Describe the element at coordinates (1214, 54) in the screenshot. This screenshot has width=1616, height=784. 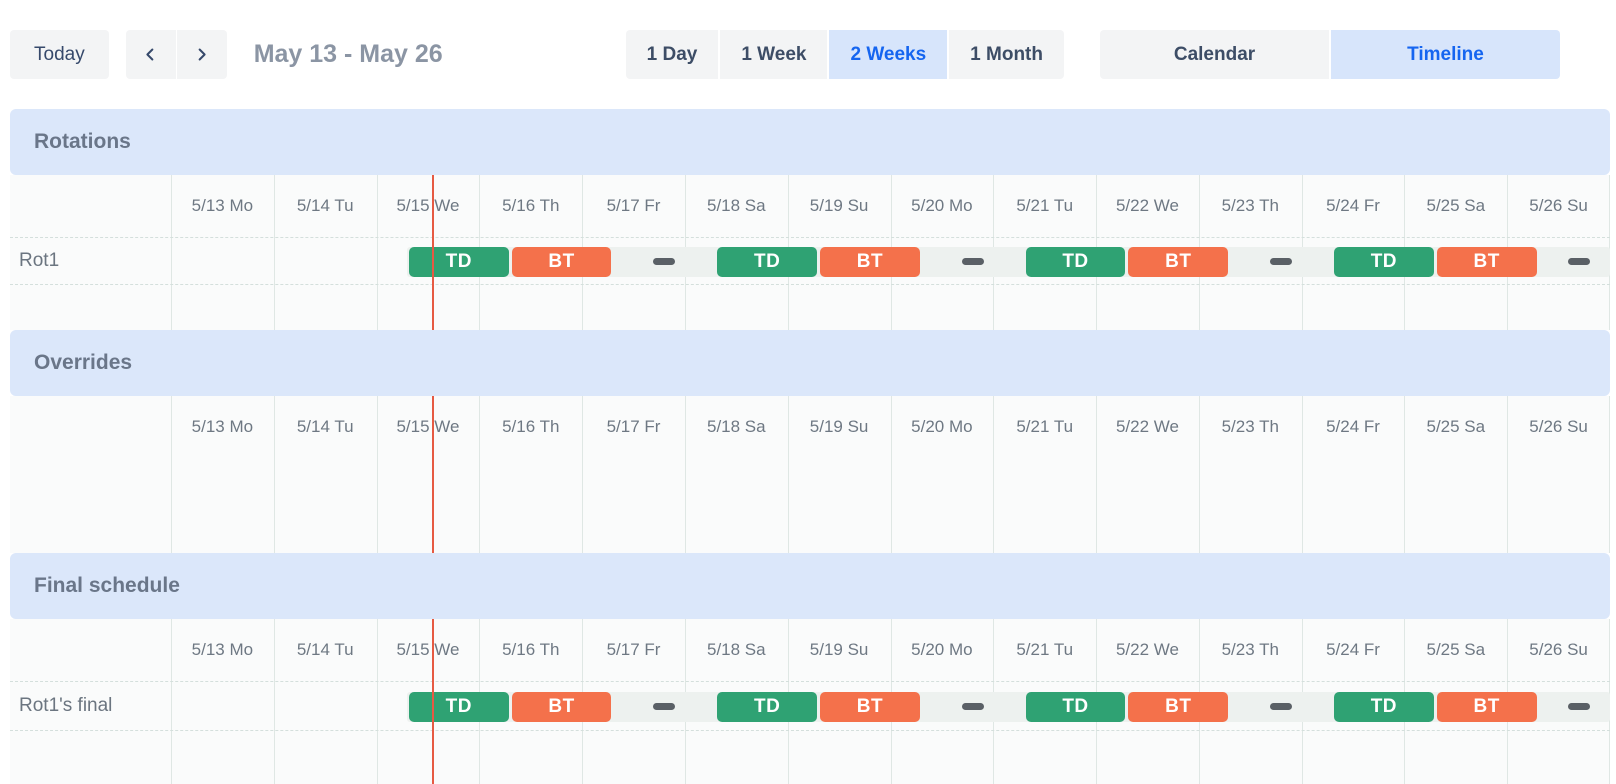
I see `view-option-calendar: Calendar` at that location.